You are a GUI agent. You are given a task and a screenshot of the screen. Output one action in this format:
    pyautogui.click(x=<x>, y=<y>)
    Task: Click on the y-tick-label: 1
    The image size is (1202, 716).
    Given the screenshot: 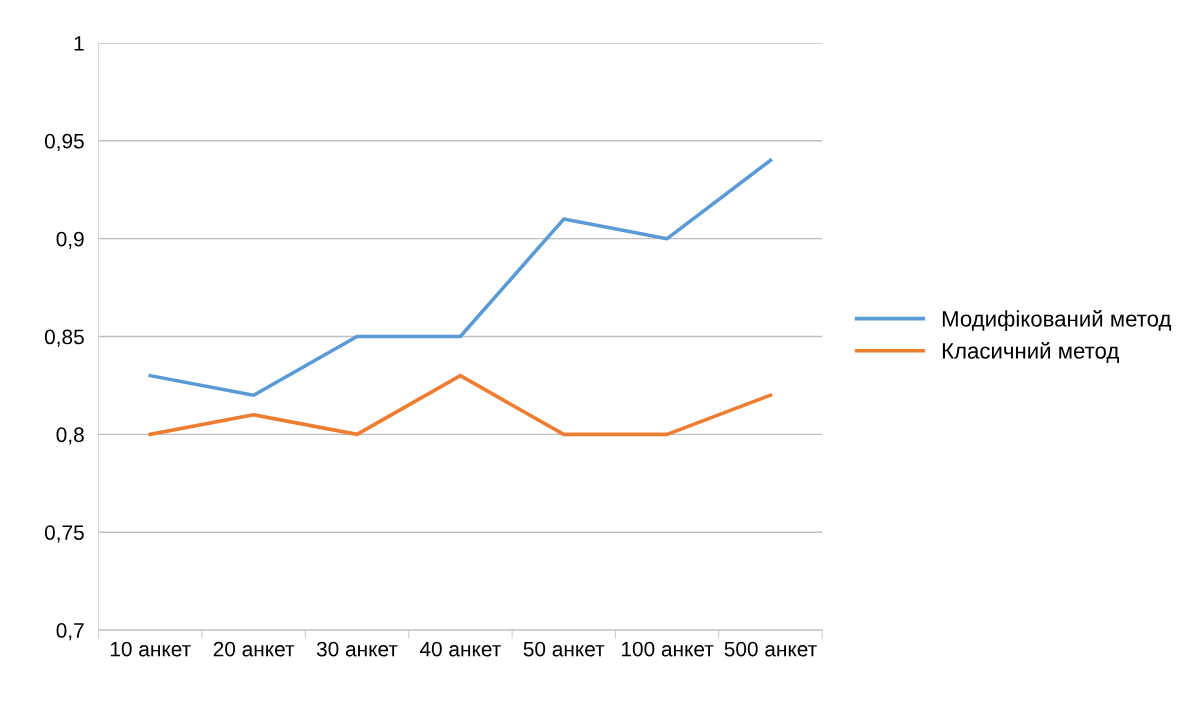 What is the action you would take?
    pyautogui.click(x=79, y=43)
    